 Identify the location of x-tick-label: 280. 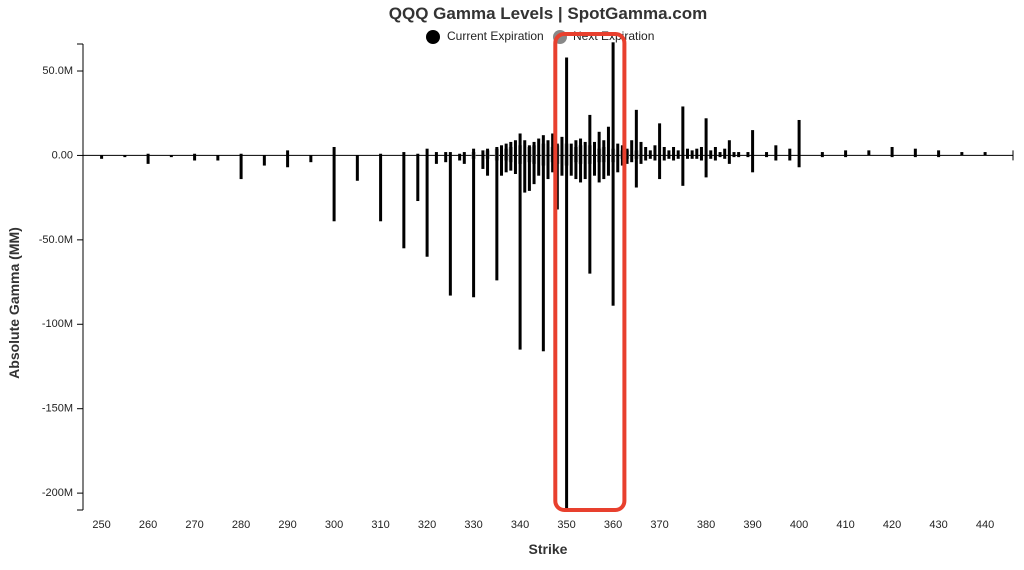
(241, 525).